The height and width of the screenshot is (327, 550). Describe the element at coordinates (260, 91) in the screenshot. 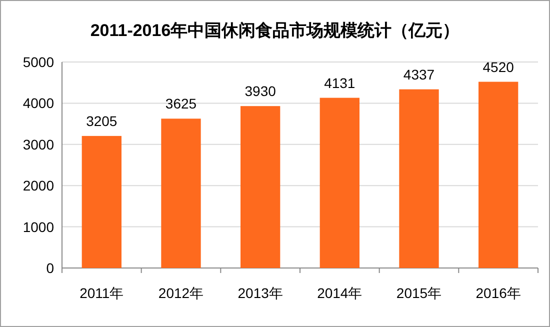

I see `data-label: 3930` at that location.